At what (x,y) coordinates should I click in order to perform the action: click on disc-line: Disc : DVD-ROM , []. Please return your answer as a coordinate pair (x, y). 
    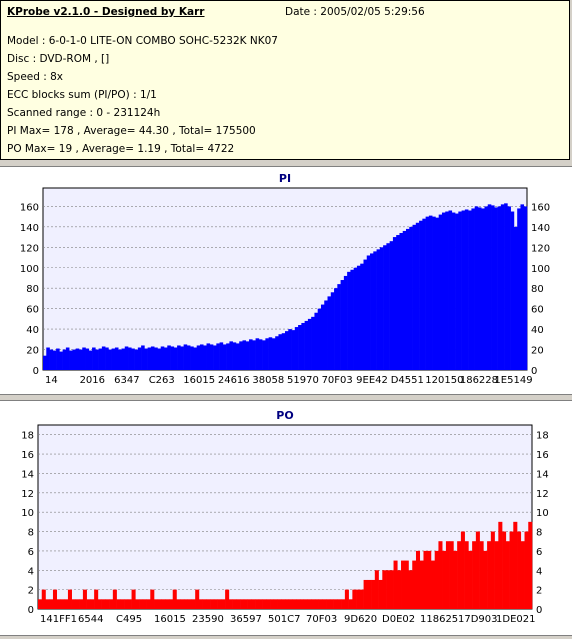
    Looking at the image, I should click on (58, 59).